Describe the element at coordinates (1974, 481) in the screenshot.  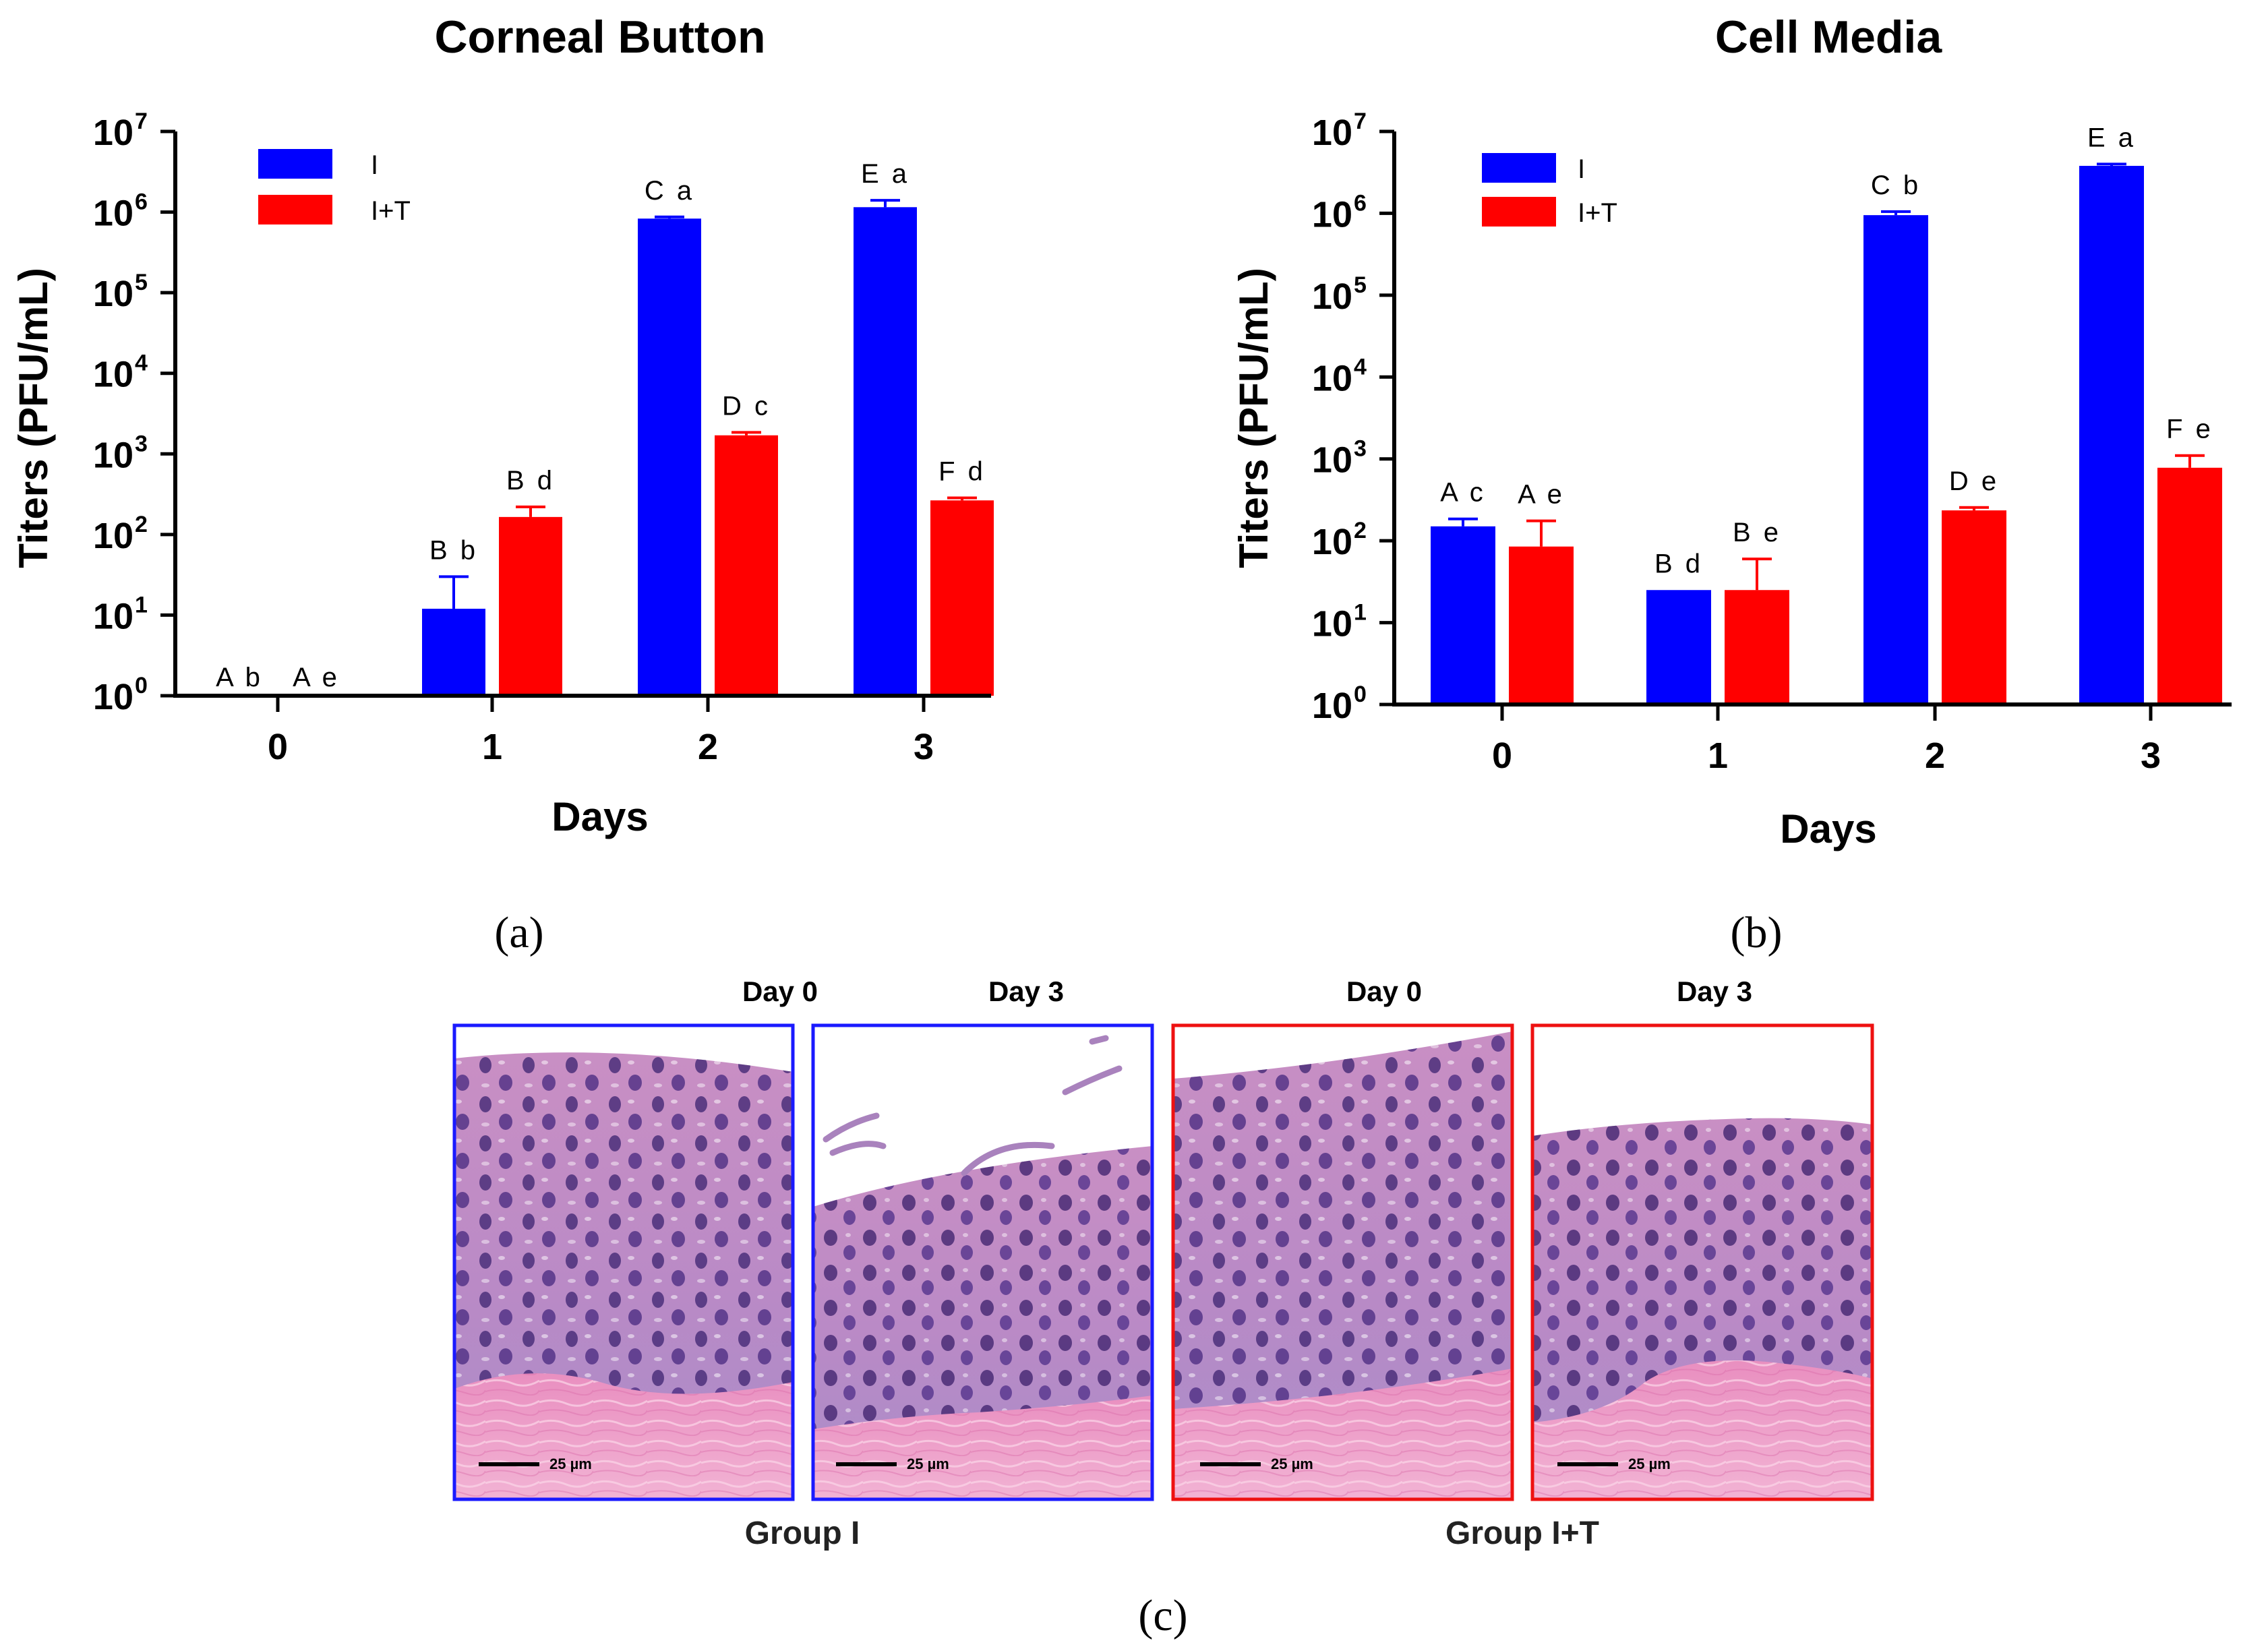
I see `significance-letter: D e` at that location.